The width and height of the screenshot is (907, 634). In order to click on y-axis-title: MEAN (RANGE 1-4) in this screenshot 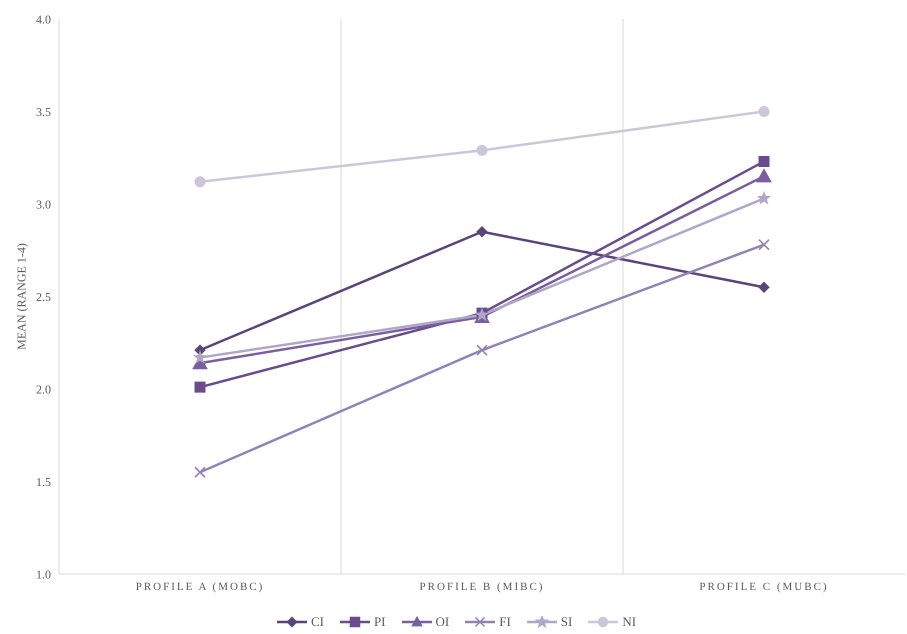, I will do `click(21, 296)`.